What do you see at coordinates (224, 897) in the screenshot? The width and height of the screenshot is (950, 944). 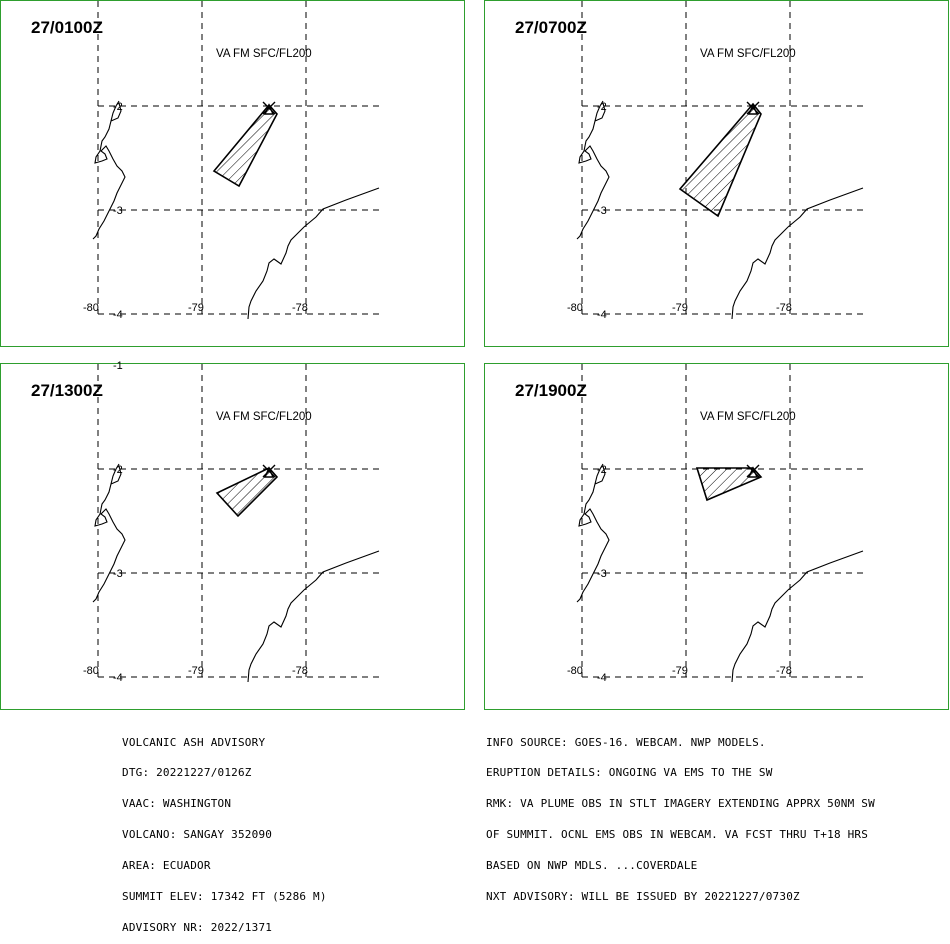 I see `advisory-line: SUMMIT ELEV: 17342 FT (5286 M)` at bounding box center [224, 897].